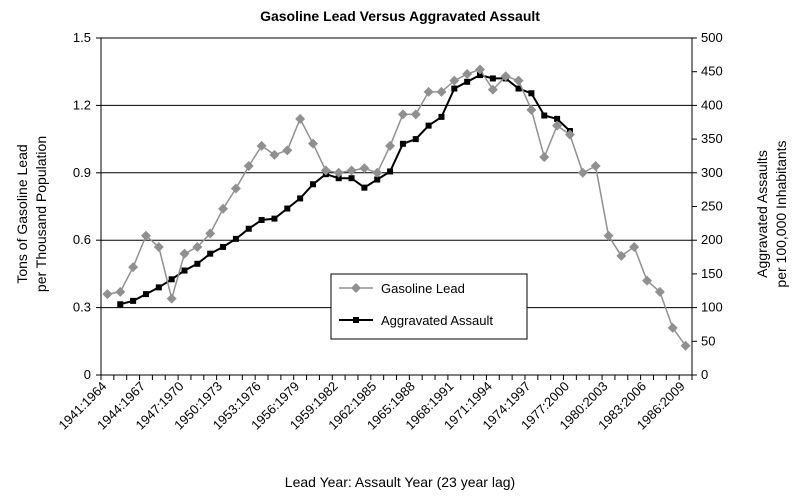  Describe the element at coordinates (82, 37) in the screenshot. I see `left-tick-label: 1.5` at that location.